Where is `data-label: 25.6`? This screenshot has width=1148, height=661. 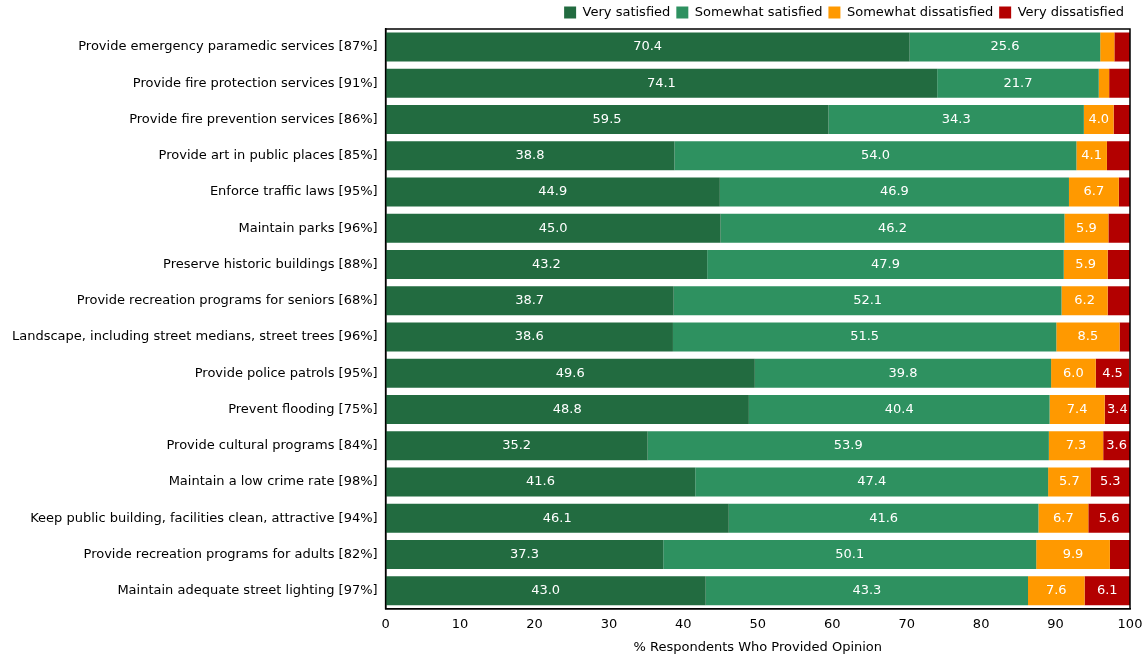 data-label: 25.6 is located at coordinates (1005, 46).